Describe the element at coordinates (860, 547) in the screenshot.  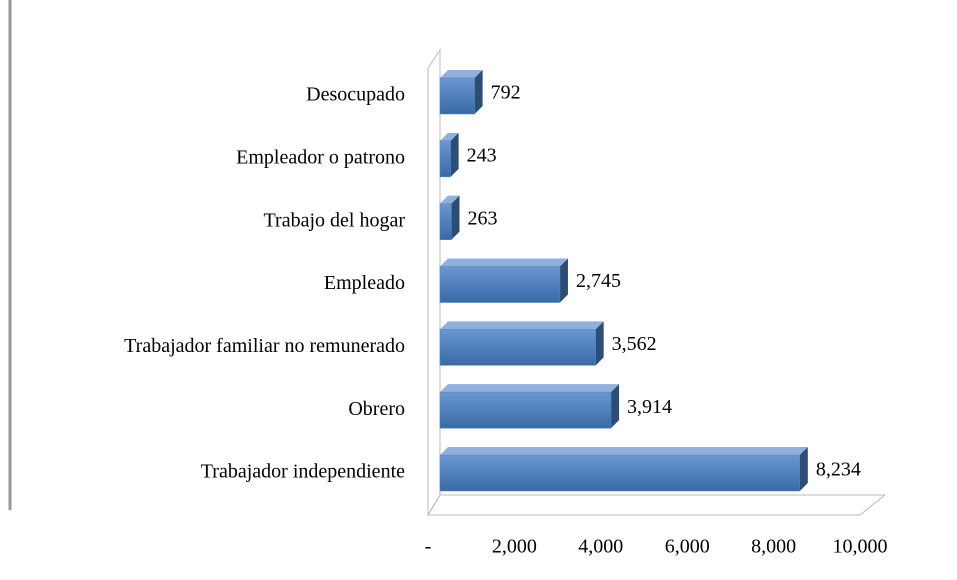
I see `x-tick-label: 10,000` at that location.